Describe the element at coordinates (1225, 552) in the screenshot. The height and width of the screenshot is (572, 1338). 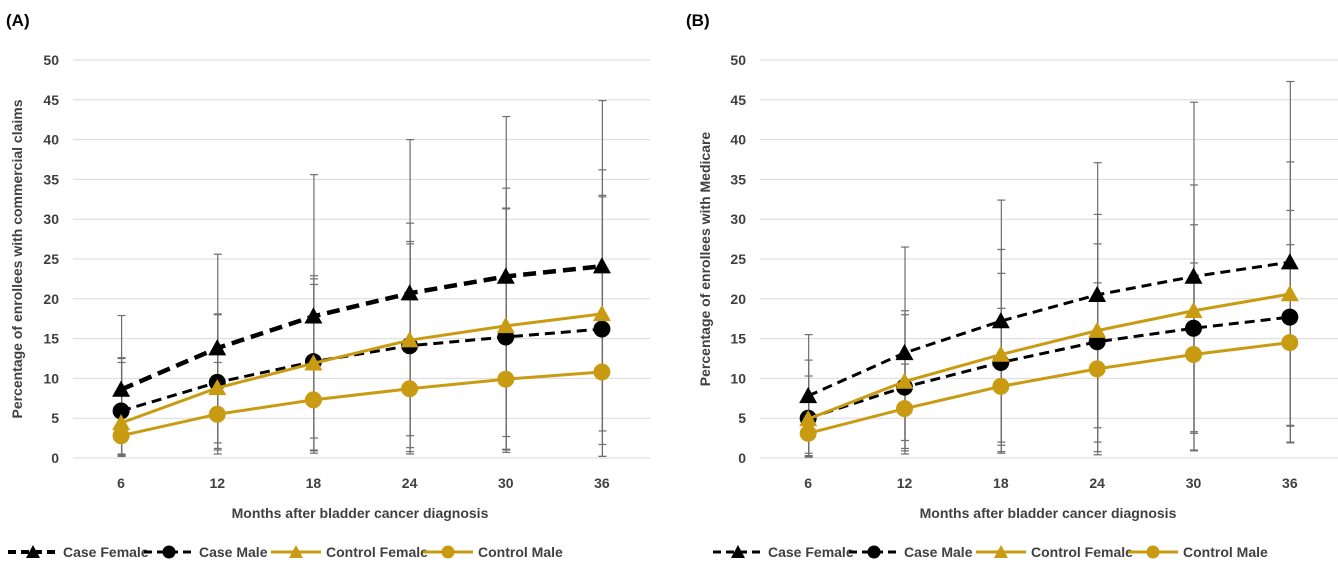
I see `legend-label: Control Male` at that location.